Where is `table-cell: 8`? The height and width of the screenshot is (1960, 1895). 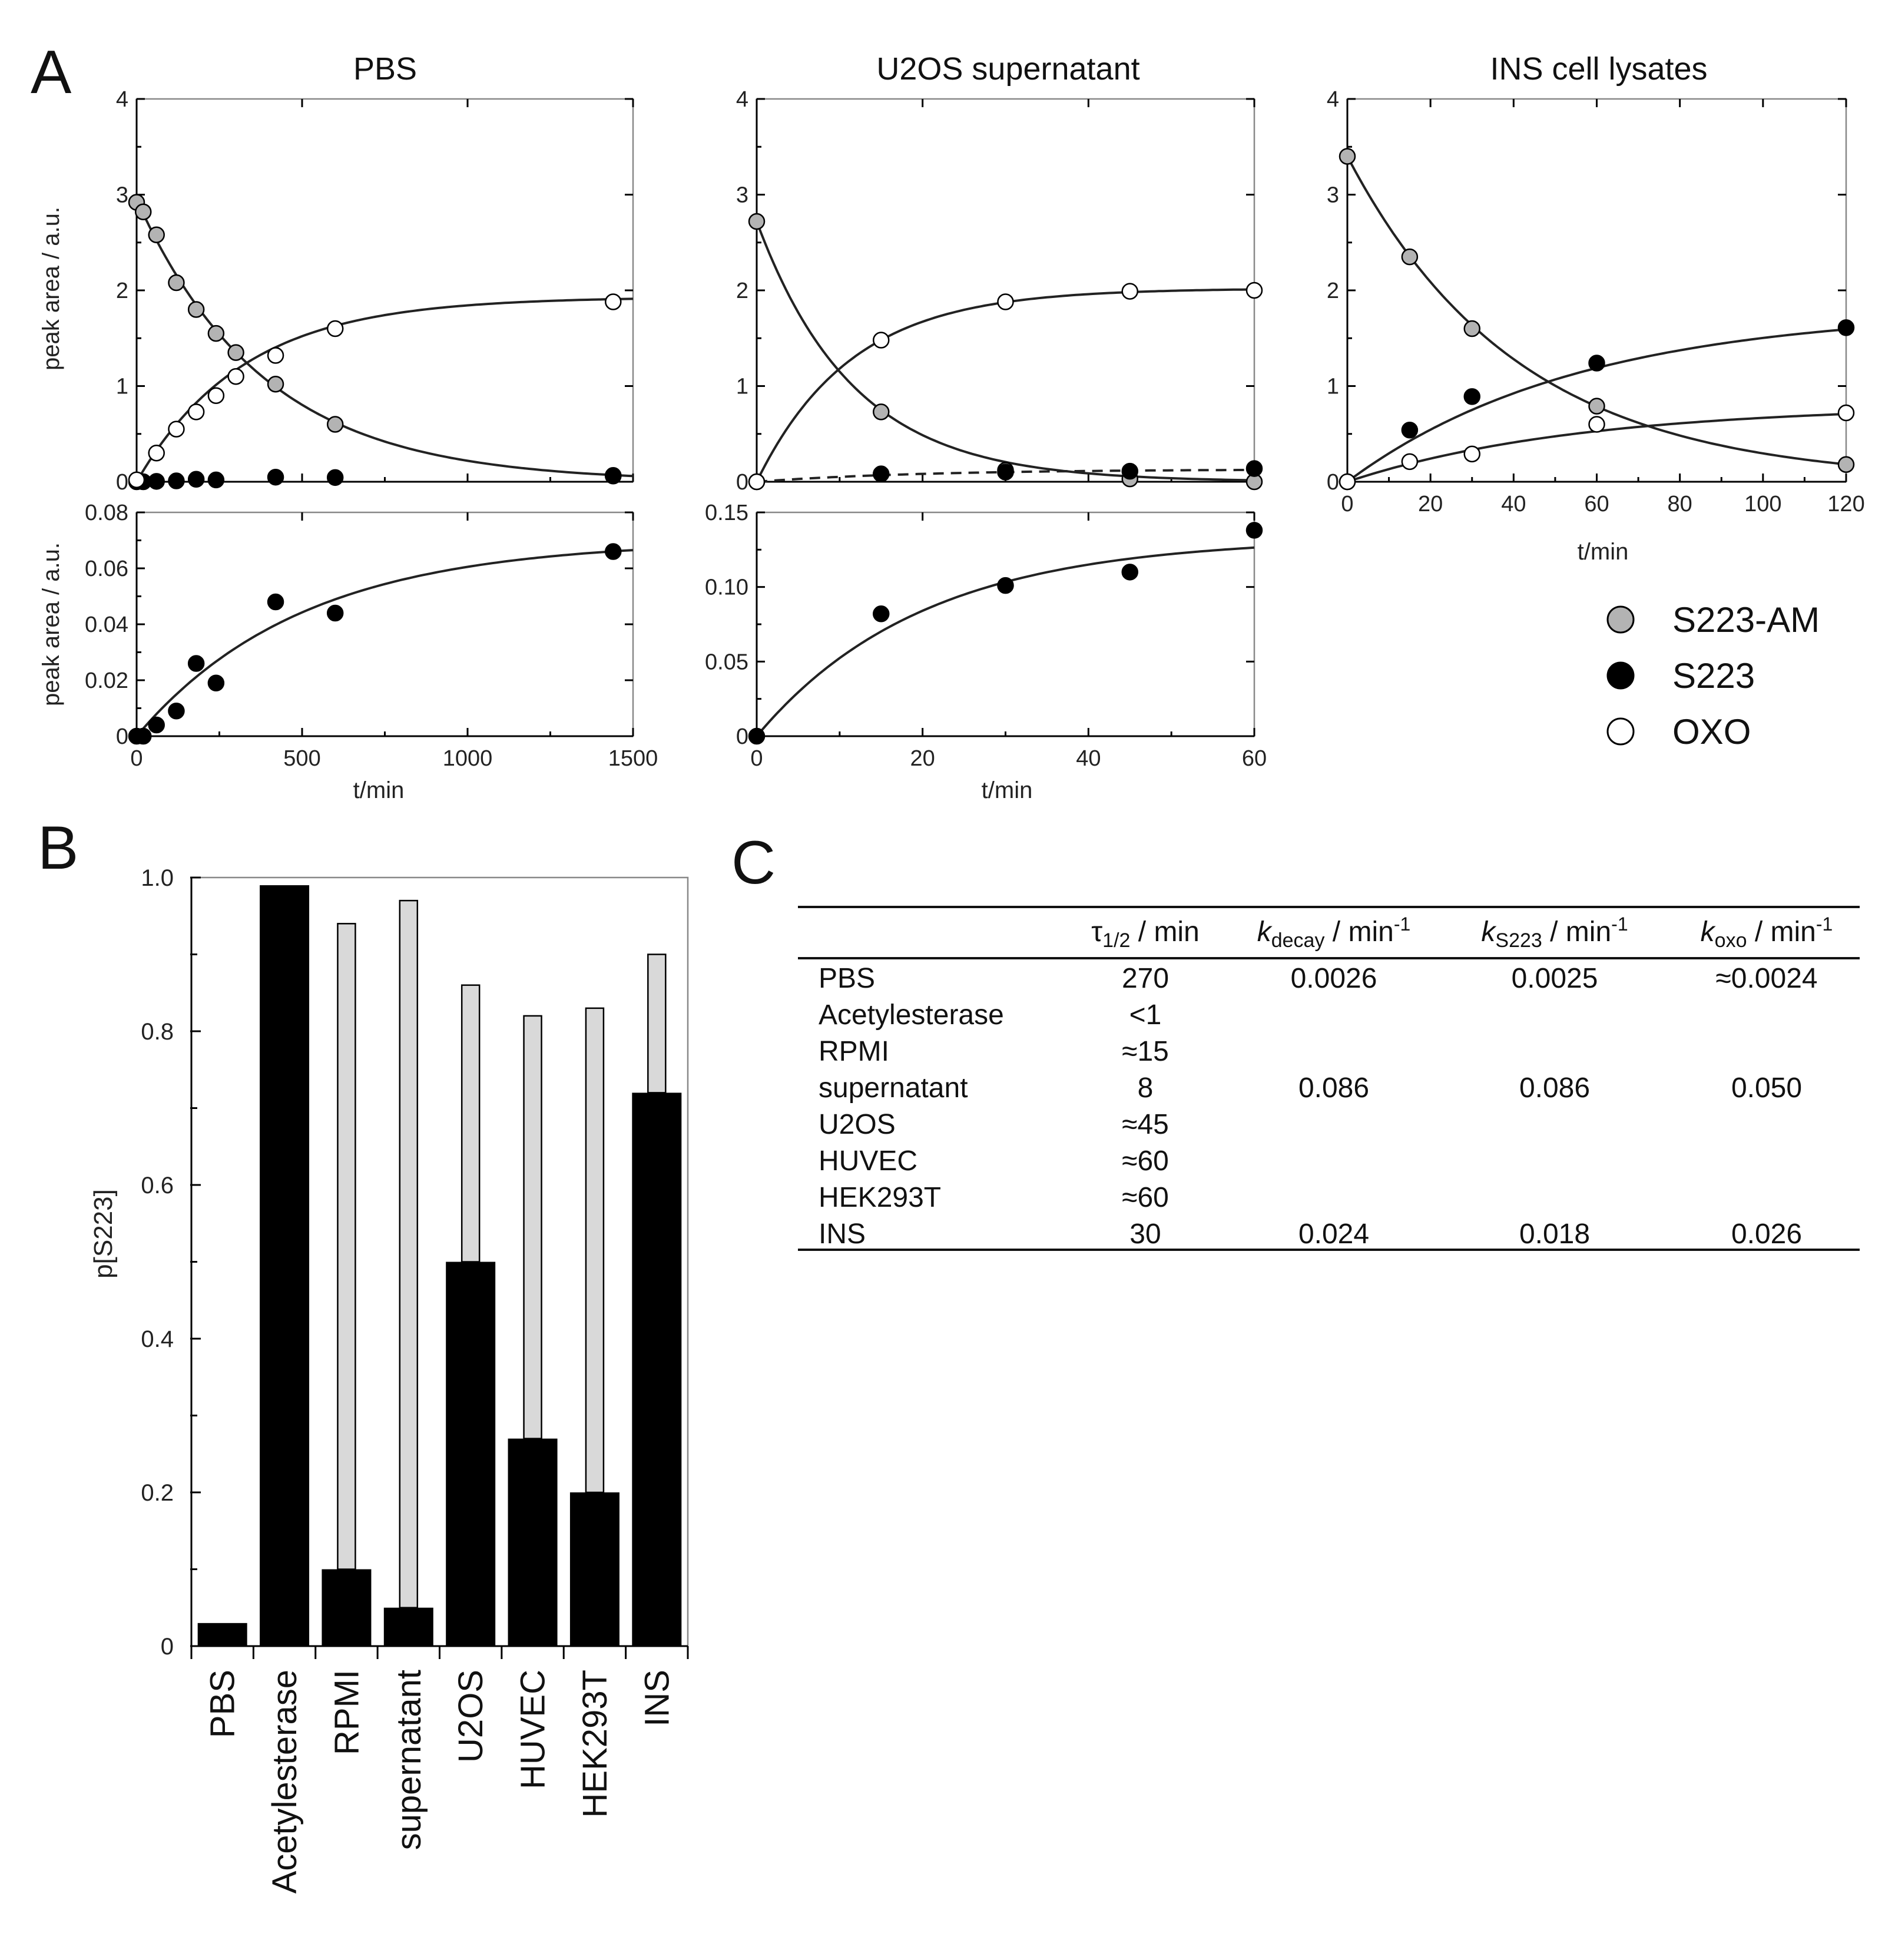 table-cell: 8 is located at coordinates (1146, 1088).